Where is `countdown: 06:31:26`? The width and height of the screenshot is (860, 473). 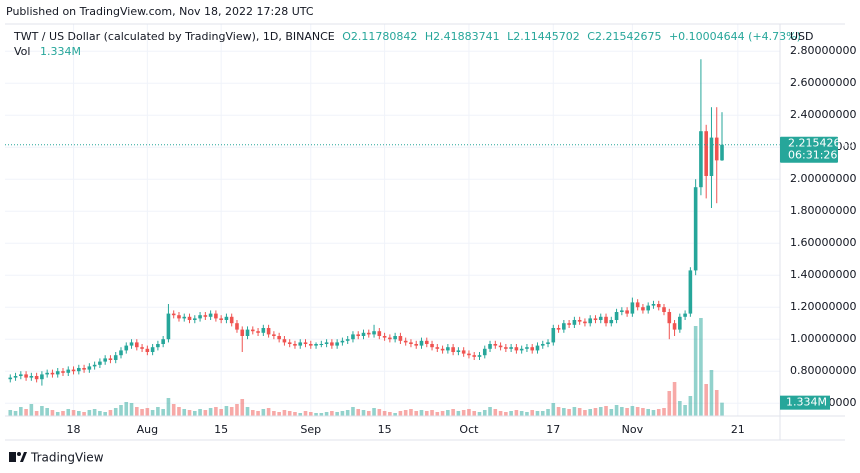
countdown: 06:31:26 is located at coordinates (812, 155).